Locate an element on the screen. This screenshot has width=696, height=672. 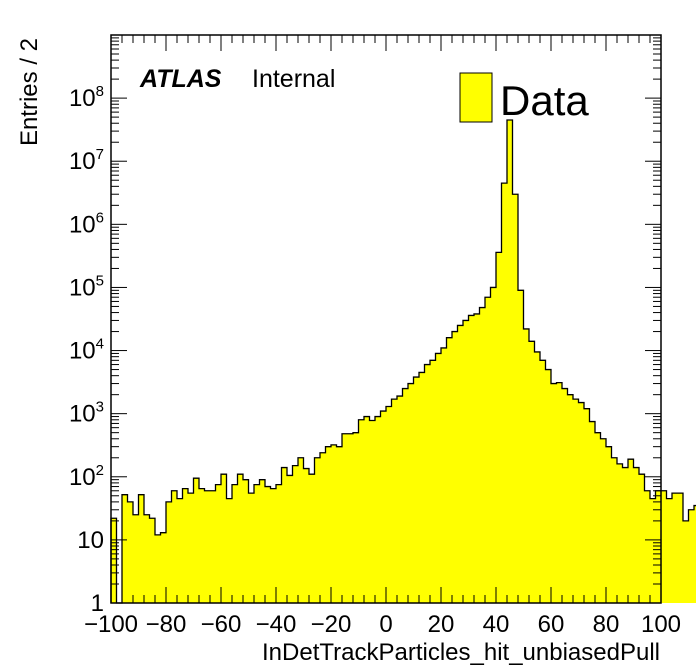
legend-swatch is located at coordinates (476, 97).